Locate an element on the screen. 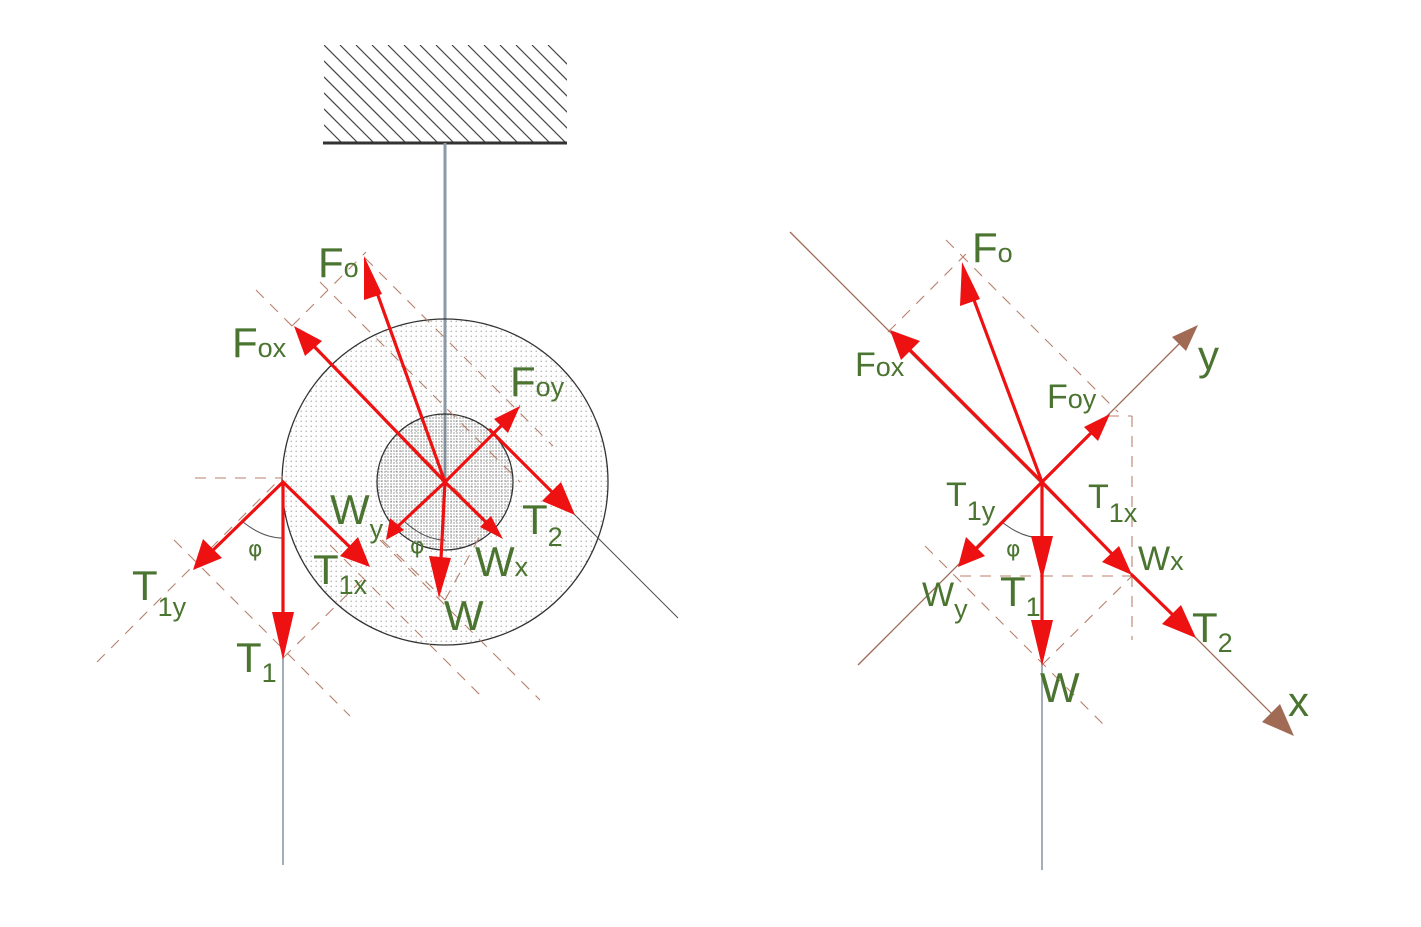 This screenshot has height=927, width=1421. label-phi-center: φ is located at coordinates (417, 546).